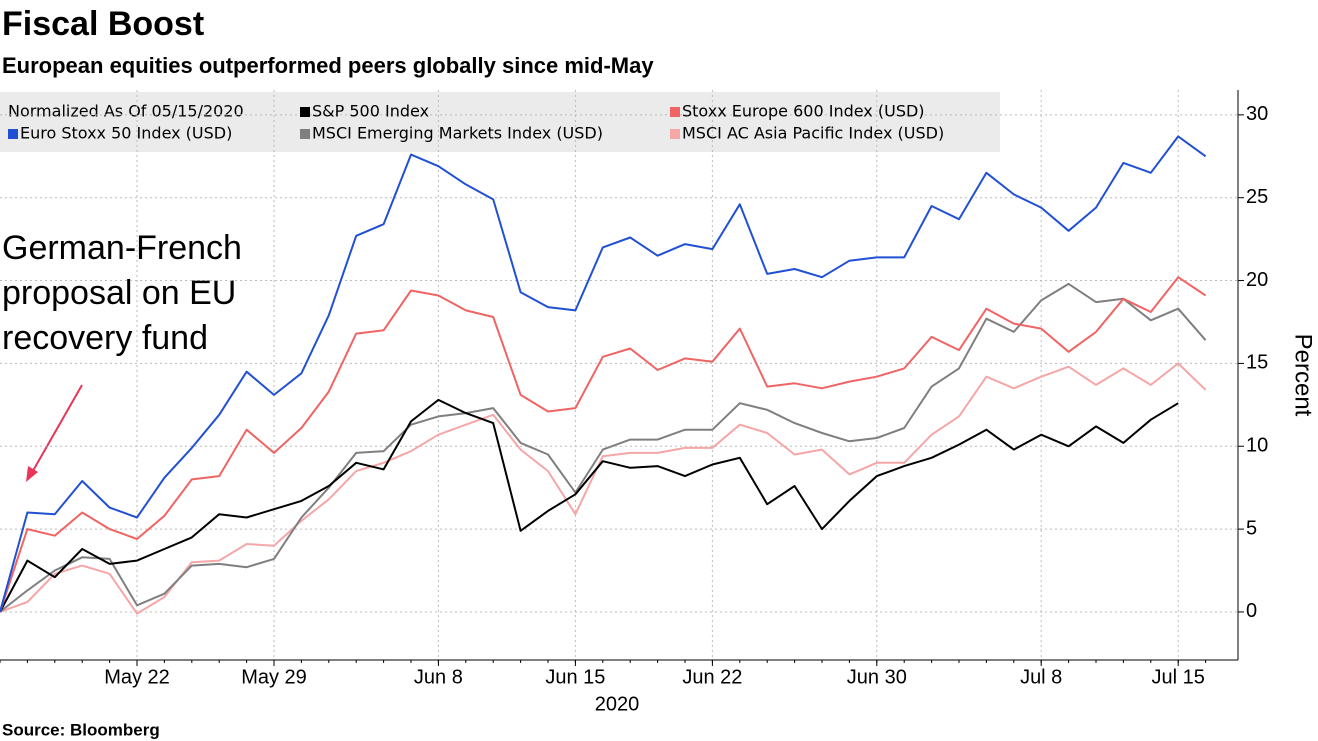 The image size is (1318, 741). Describe the element at coordinates (877, 677) in the screenshot. I see `x-tick-label: Jun 30` at that location.